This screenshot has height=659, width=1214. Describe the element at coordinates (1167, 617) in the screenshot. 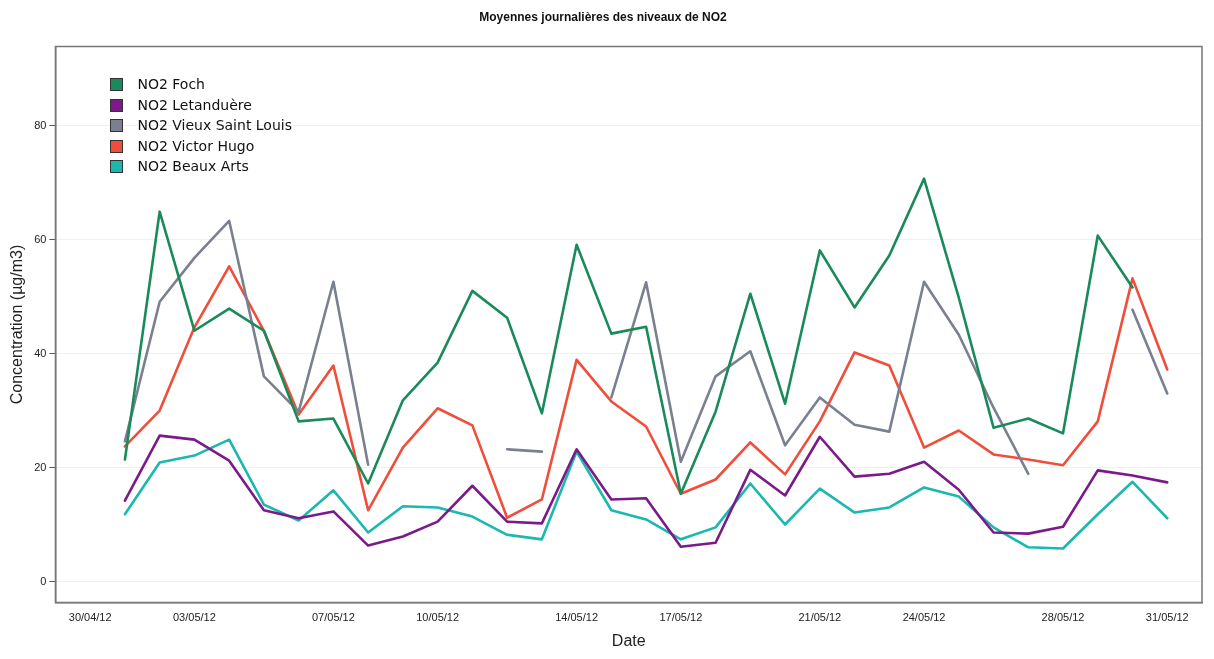

I see `x-tick-label: 31/05/12` at that location.